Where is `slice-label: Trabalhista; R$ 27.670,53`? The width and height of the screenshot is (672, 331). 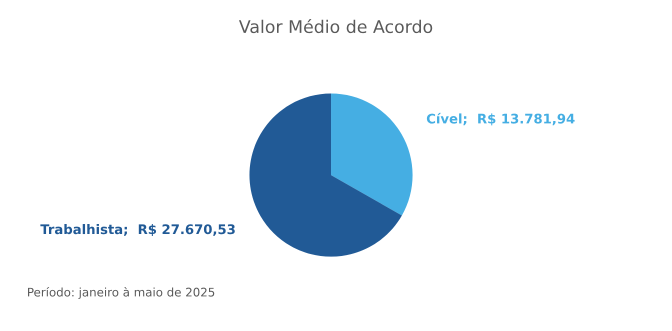
slice-label: Trabalhista; R$ 27.670,53 is located at coordinates (137, 230).